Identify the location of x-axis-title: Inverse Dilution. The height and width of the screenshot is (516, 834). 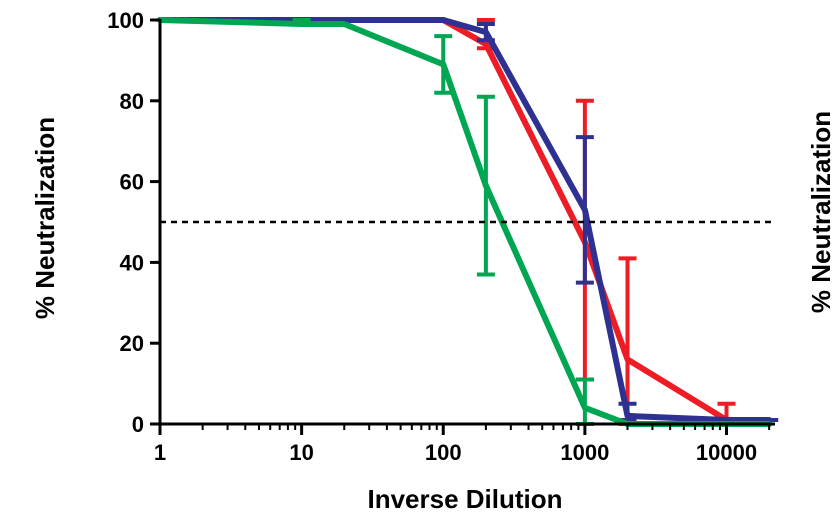
(464, 499).